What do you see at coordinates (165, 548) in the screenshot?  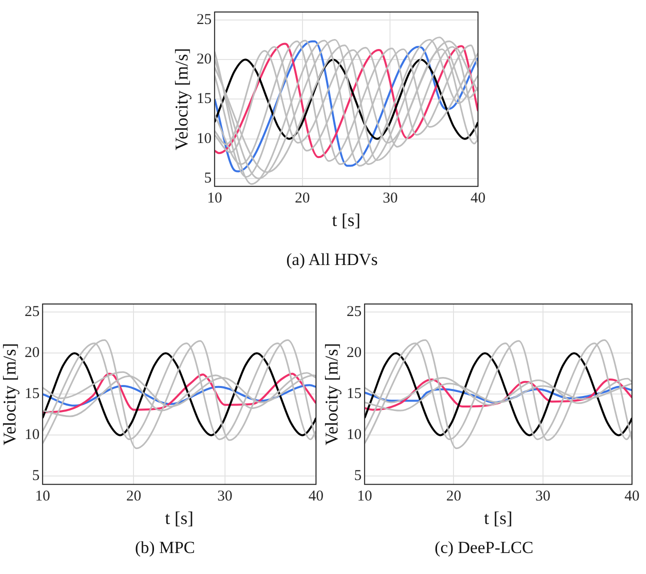 I see `text: (b) MPC` at bounding box center [165, 548].